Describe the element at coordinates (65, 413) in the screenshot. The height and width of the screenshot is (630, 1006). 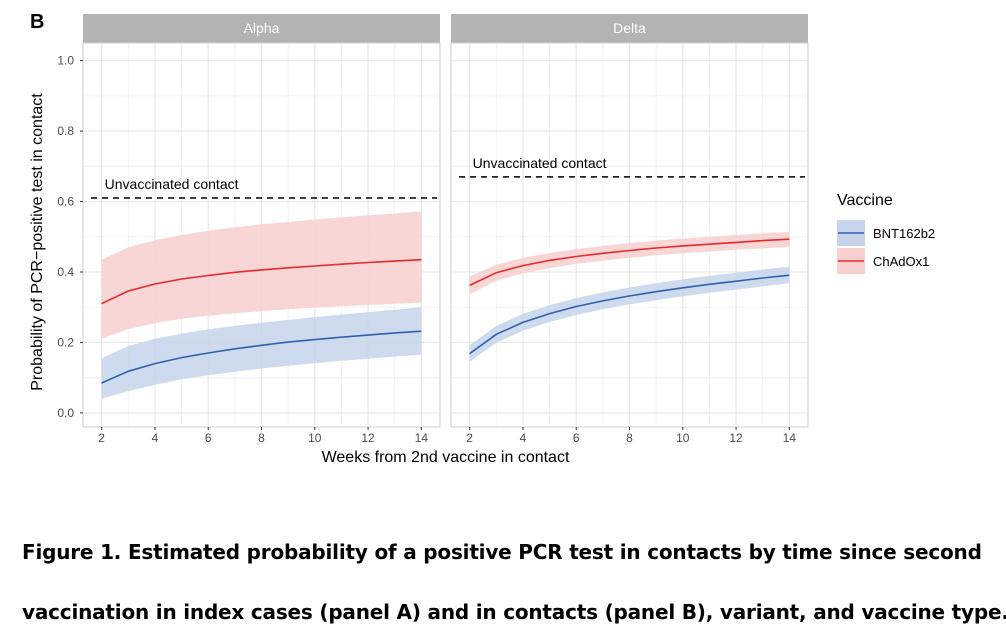
I see `y-tick-label: 0.0` at that location.